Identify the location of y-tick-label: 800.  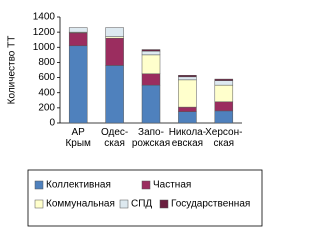
(46, 62).